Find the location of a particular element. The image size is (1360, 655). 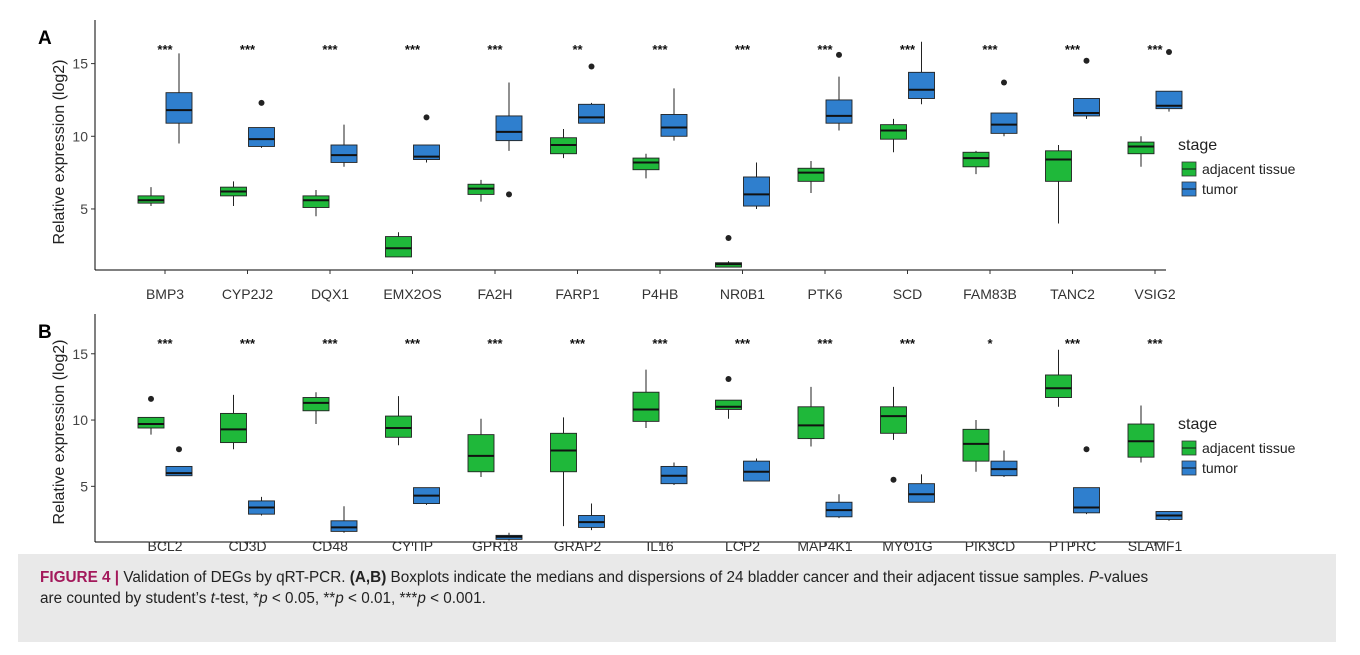

y-axis-label: Relative expression (log2) is located at coordinates (59, 152).